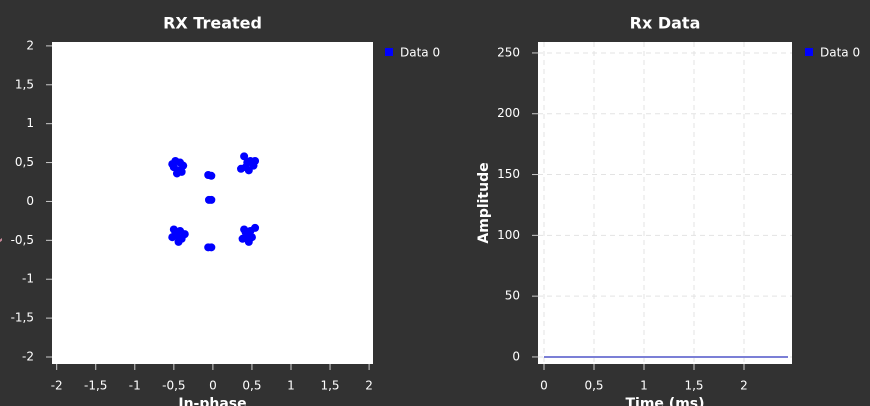  Describe the element at coordinates (57, 386) in the screenshot. I see `x-tick-label: -2` at that location.